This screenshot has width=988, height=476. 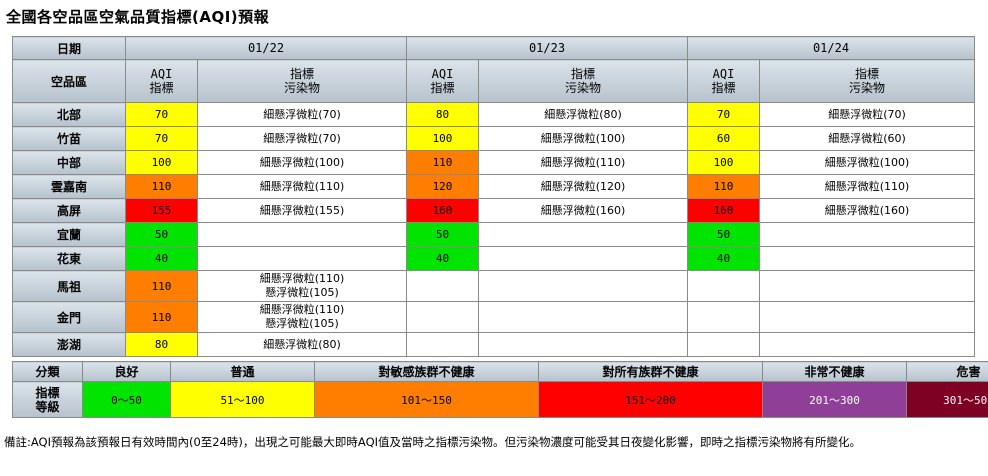 What do you see at coordinates (69, 138) in the screenshot?
I see `region-name: 竹苗` at bounding box center [69, 138].